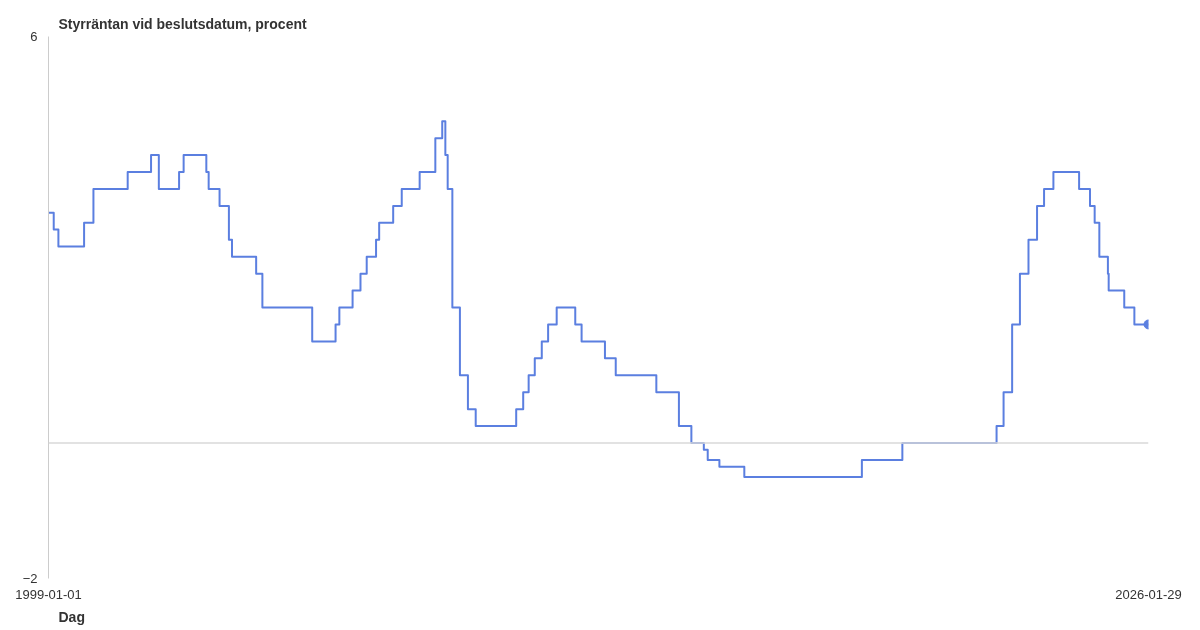  I want to click on y-axis-title: Styrräntan vid beslutsdatum, procent, so click(182, 23).